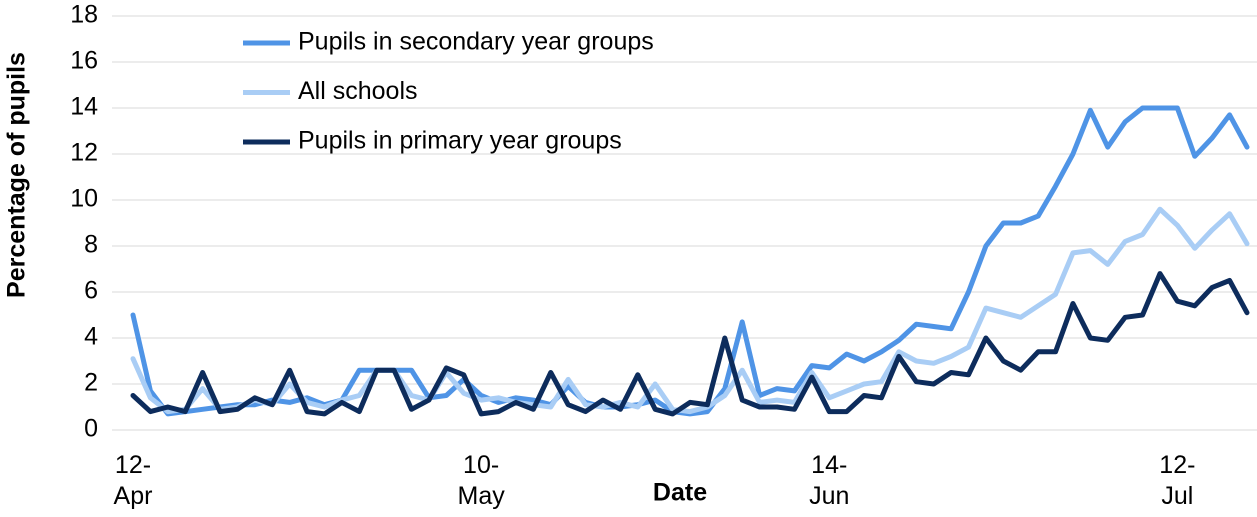  What do you see at coordinates (84, 107) in the screenshot?
I see `y-tick-label: 14` at bounding box center [84, 107].